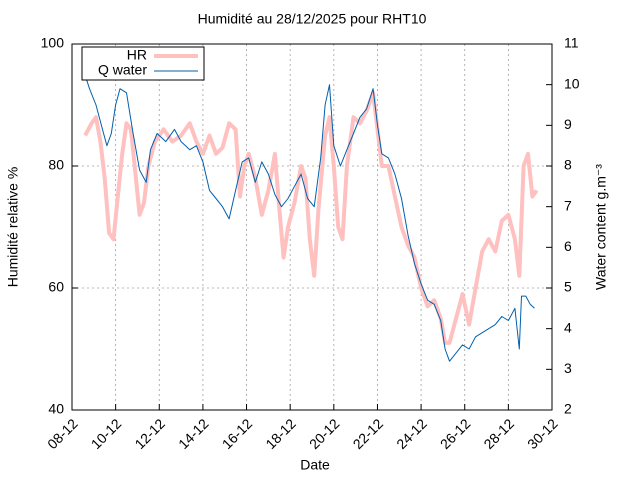 This screenshot has height=480, width=640. What do you see at coordinates (568, 165) in the screenshot?
I see `y2-tick-label: 8` at bounding box center [568, 165].